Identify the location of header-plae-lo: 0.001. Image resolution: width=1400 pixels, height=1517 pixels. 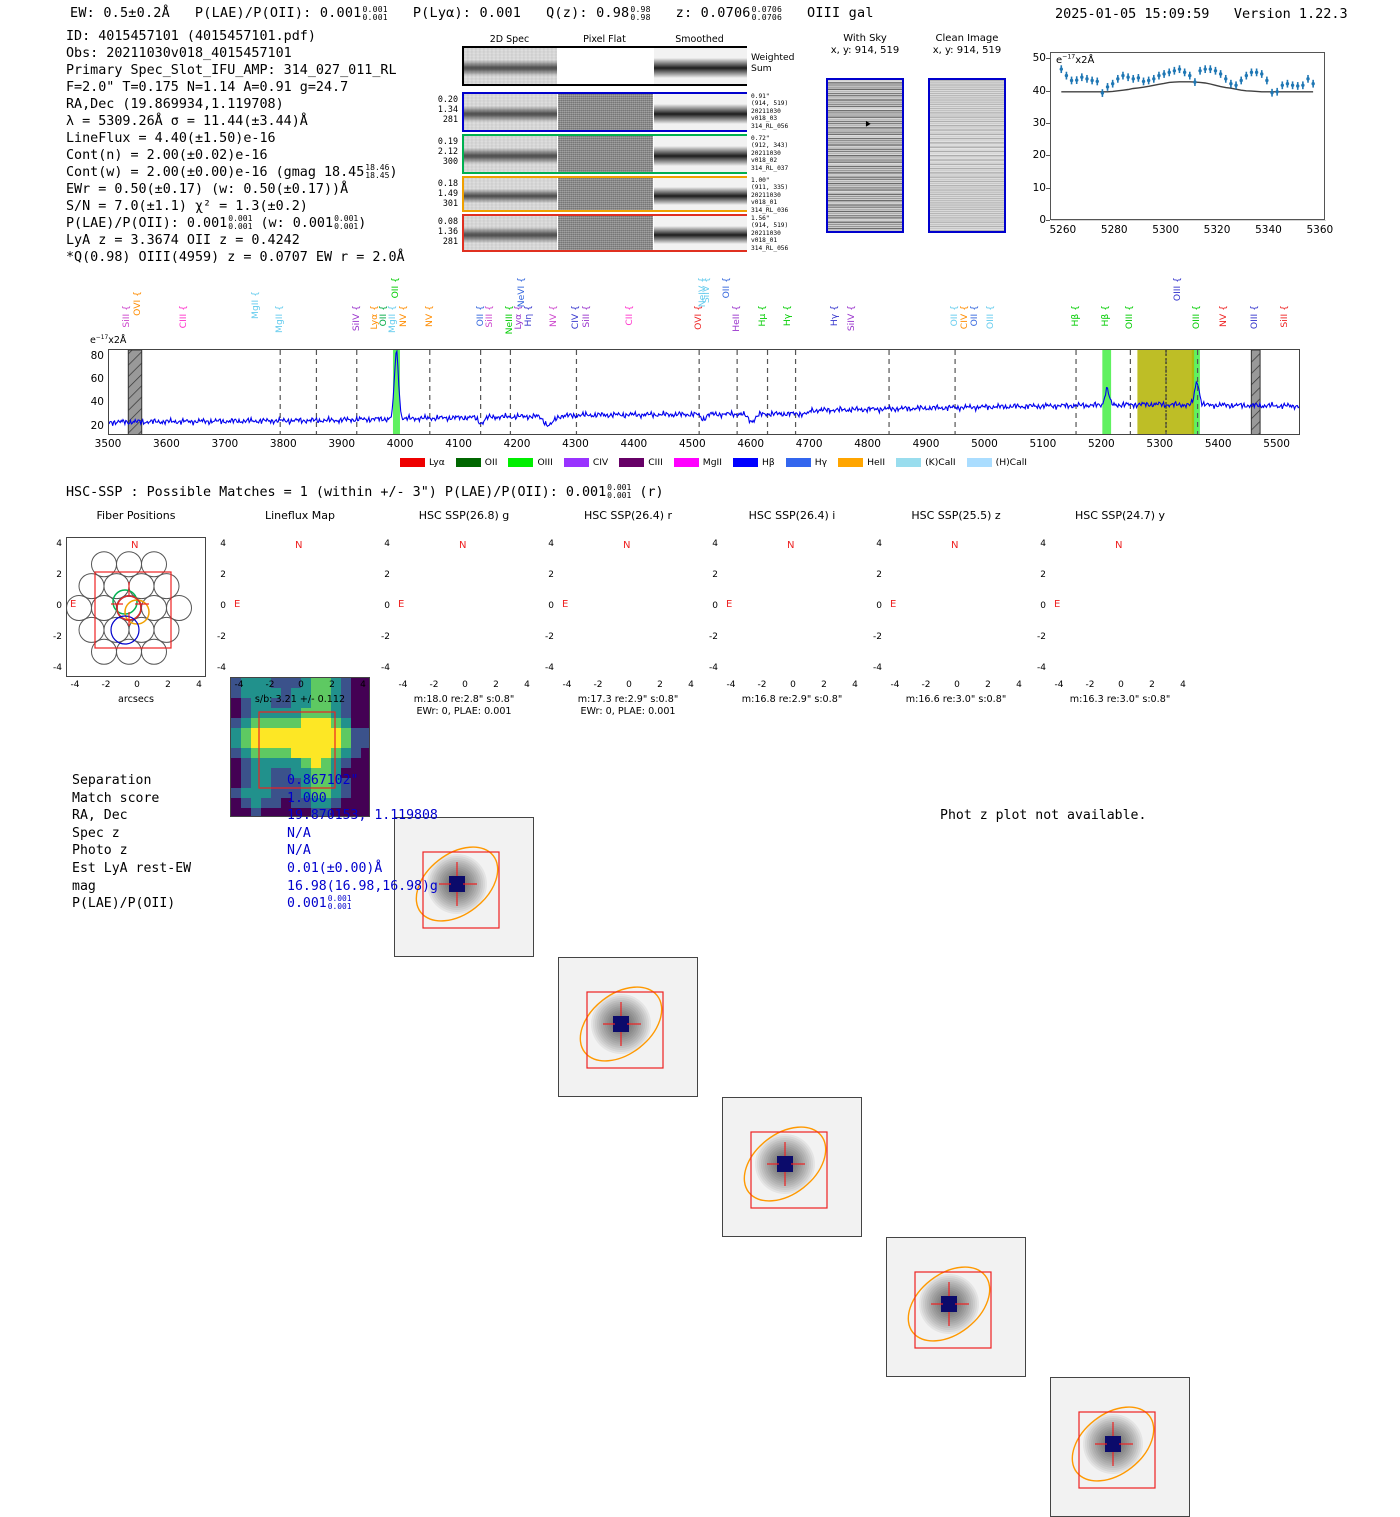
(375, 17).